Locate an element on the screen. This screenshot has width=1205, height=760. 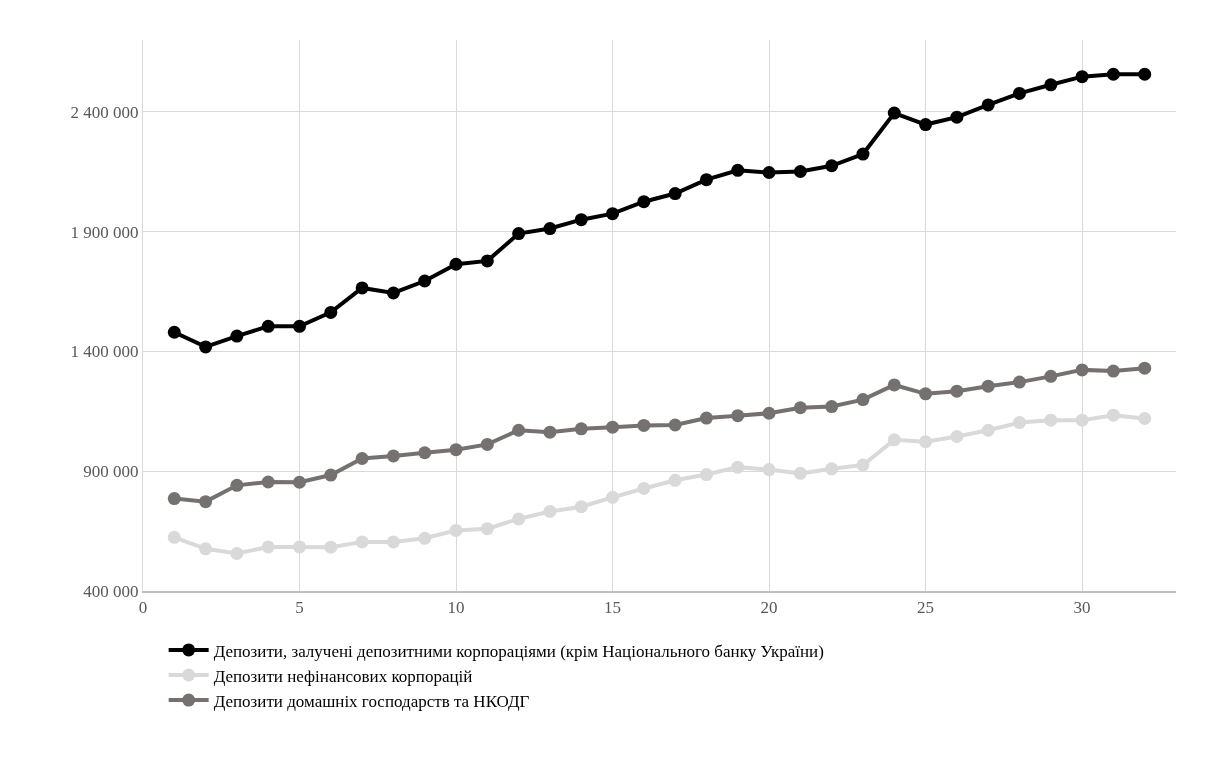
x-tick-label: 0 is located at coordinates (143, 608).